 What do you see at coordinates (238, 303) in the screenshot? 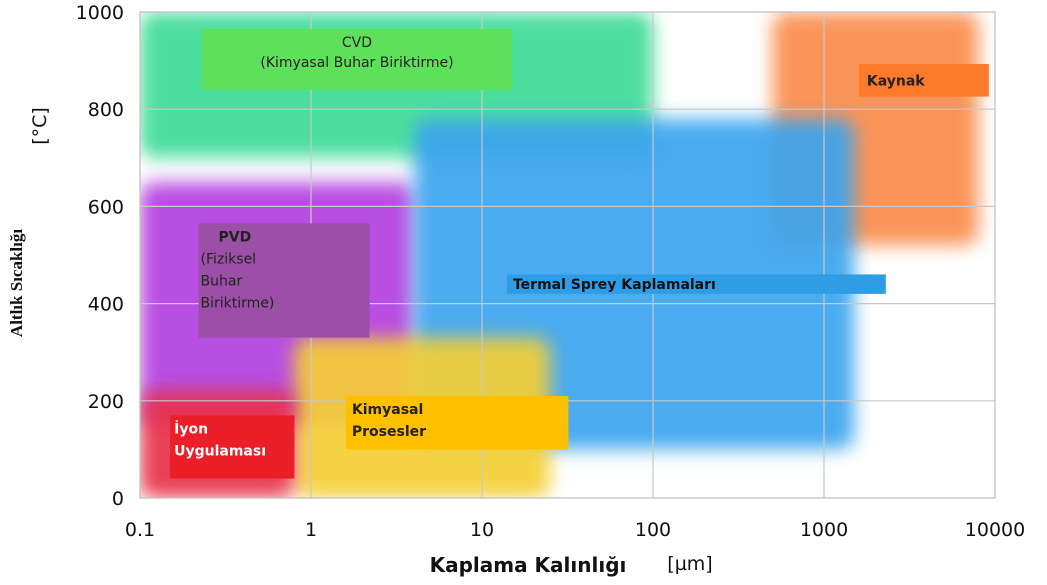
I see `region-label-text: Biriktirme)` at bounding box center [238, 303].